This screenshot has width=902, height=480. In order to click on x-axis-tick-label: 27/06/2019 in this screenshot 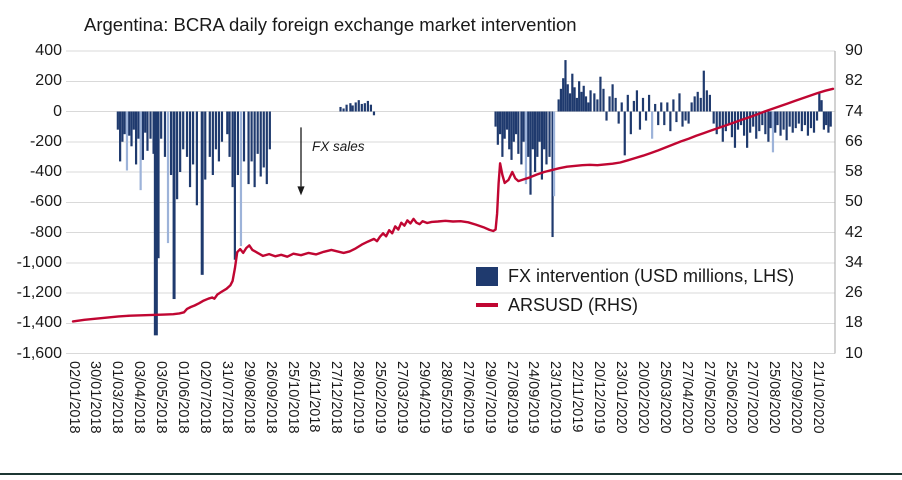, I will do `click(467, 397)`.